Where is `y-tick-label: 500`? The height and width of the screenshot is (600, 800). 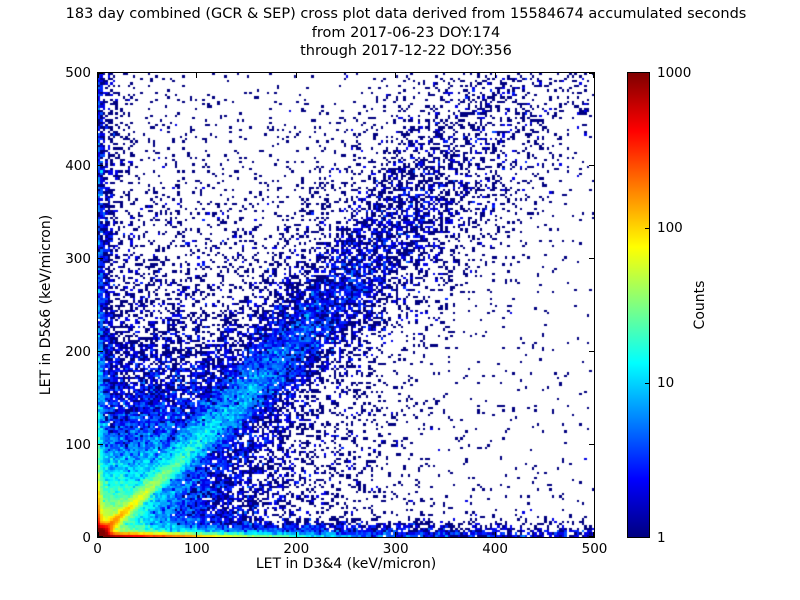
y-tick-label: 500 is located at coordinates (78, 72).